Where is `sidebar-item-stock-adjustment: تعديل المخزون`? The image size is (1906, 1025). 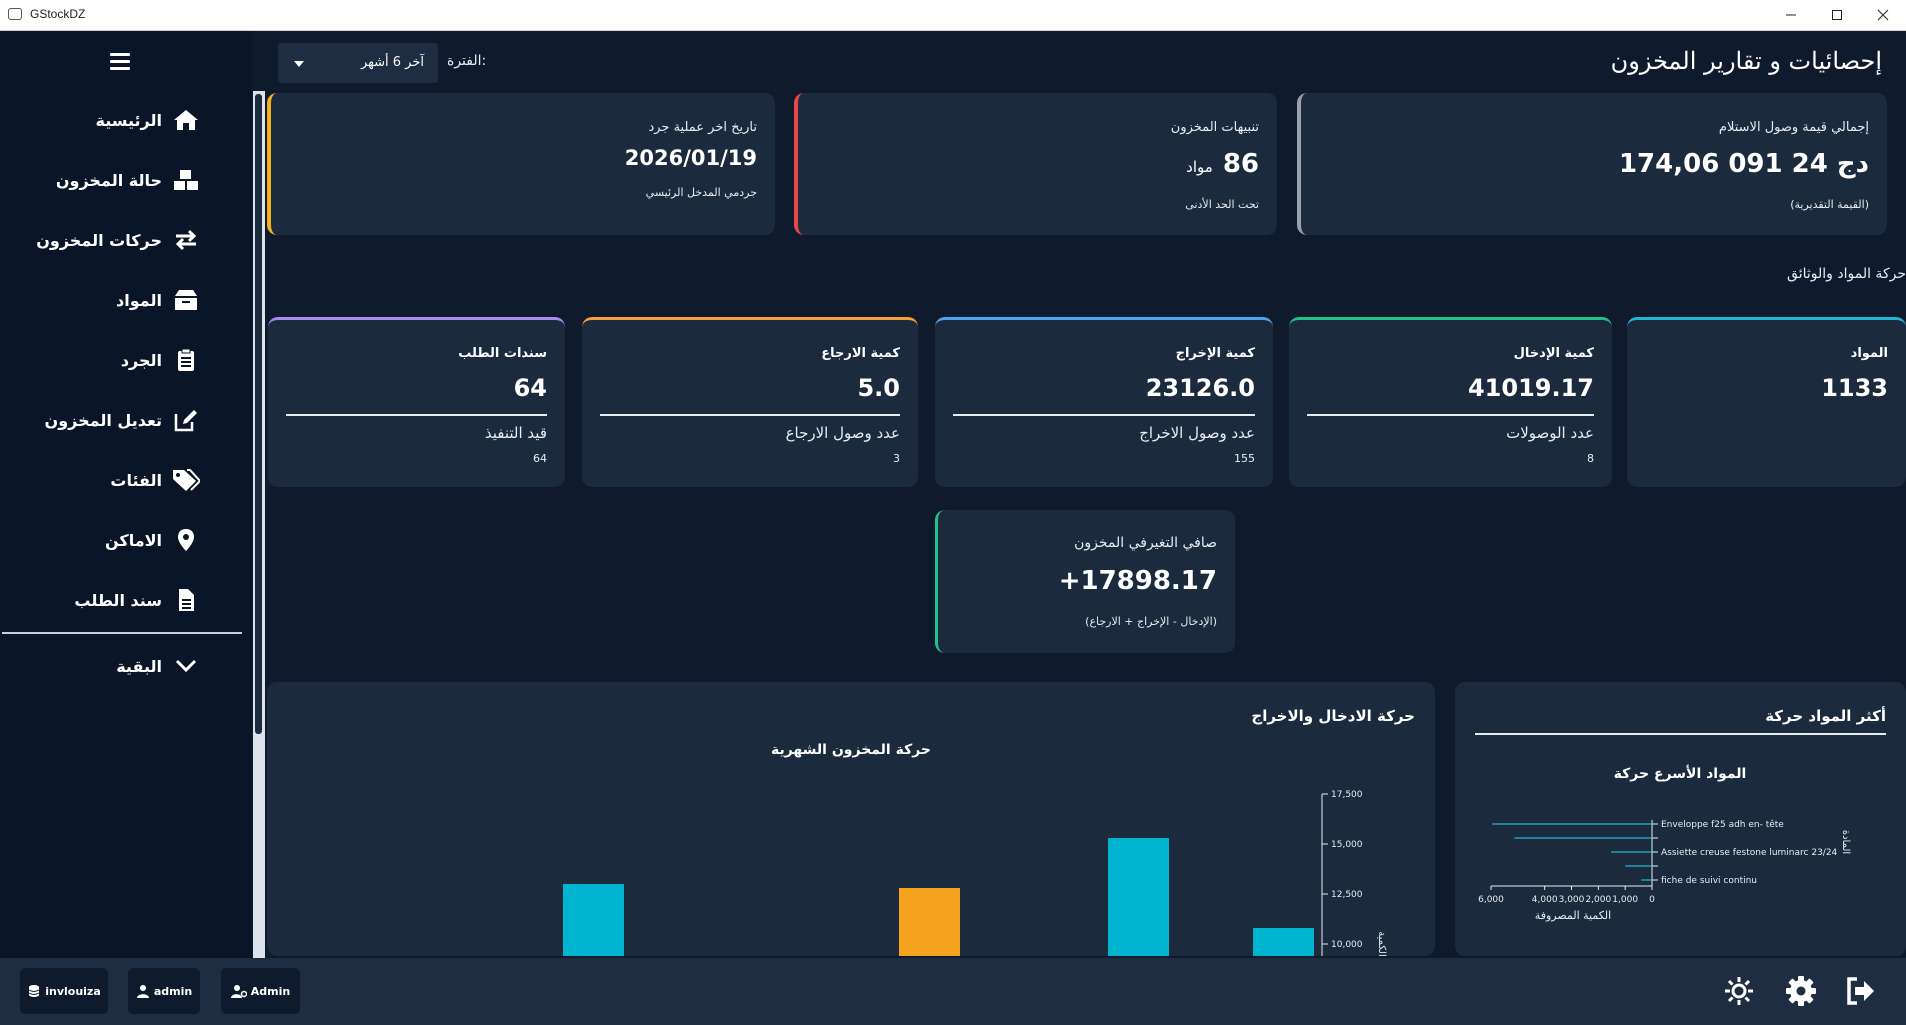 sidebar-item-stock-adjustment: تعديل المخزون is located at coordinates (105, 420).